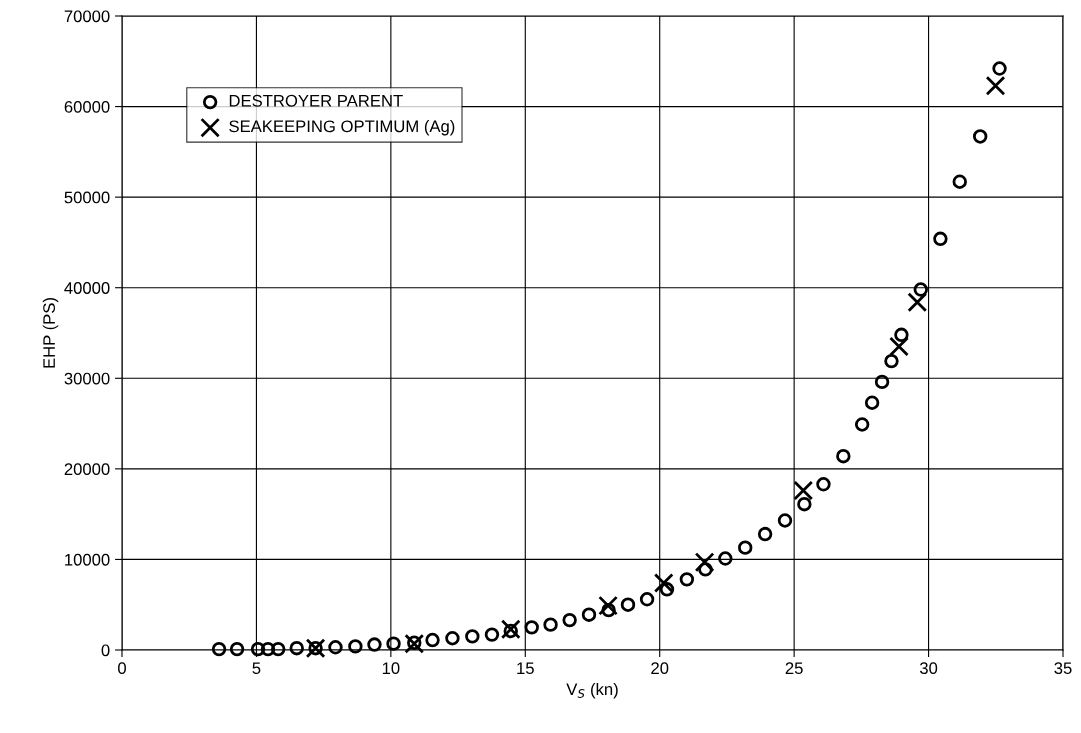  I want to click on x-tick-label: 35, so click(1063, 668).